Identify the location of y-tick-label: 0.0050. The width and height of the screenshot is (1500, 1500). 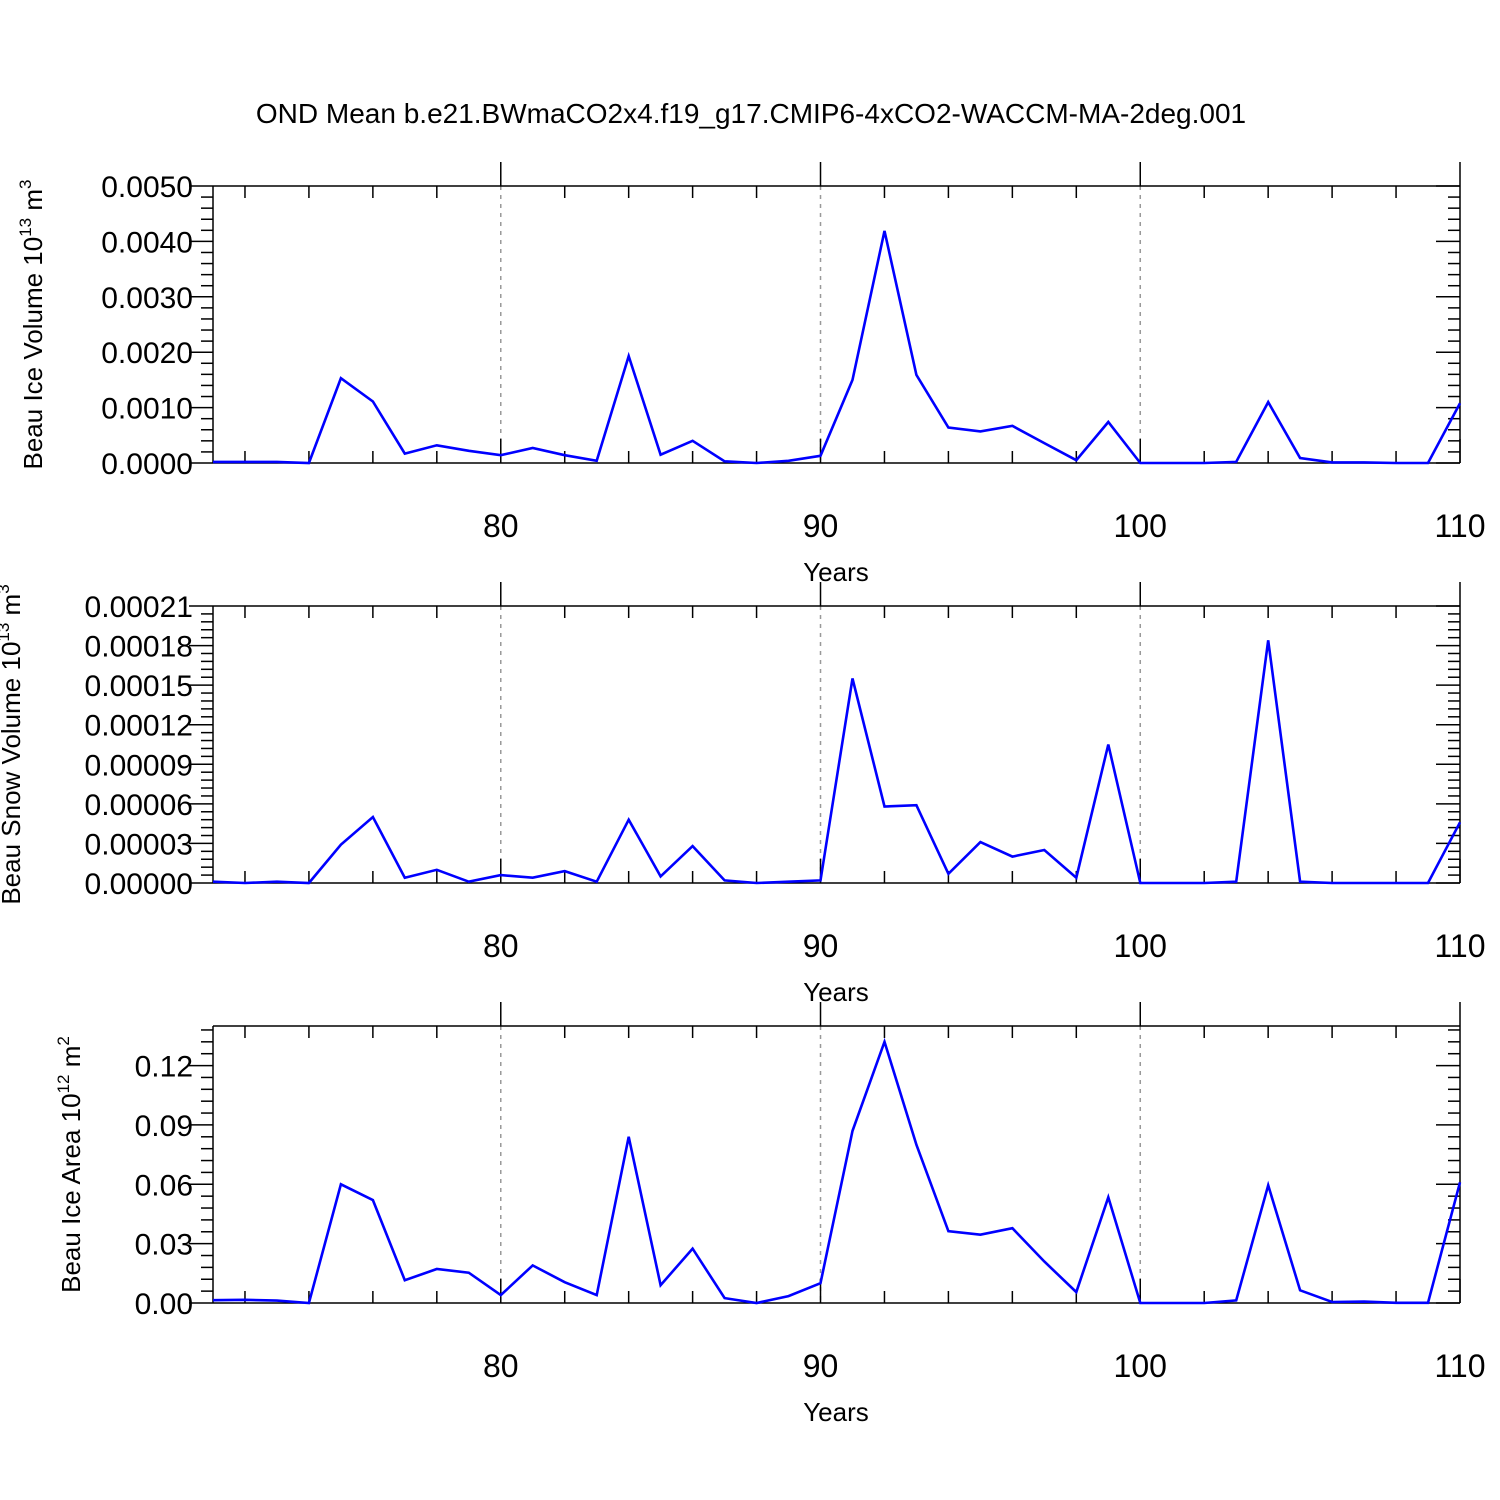
(147, 187).